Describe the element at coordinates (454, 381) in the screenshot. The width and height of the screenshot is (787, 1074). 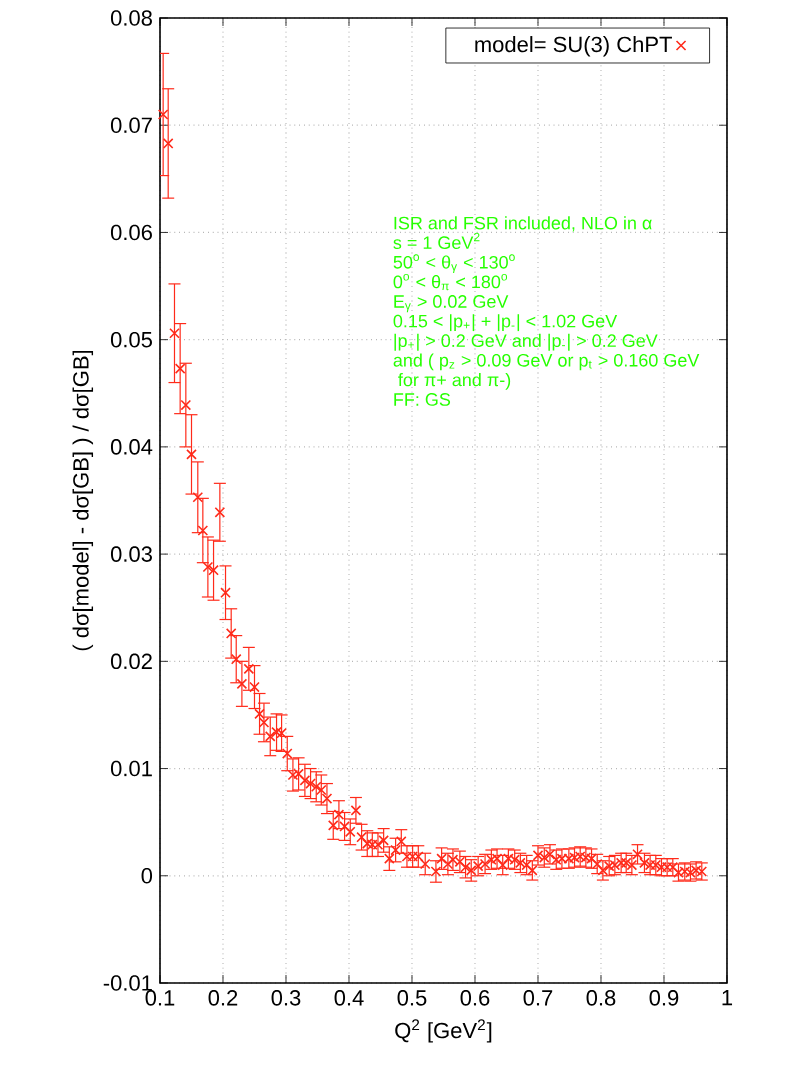
I see `annotation: for π+ and π-)` at that location.